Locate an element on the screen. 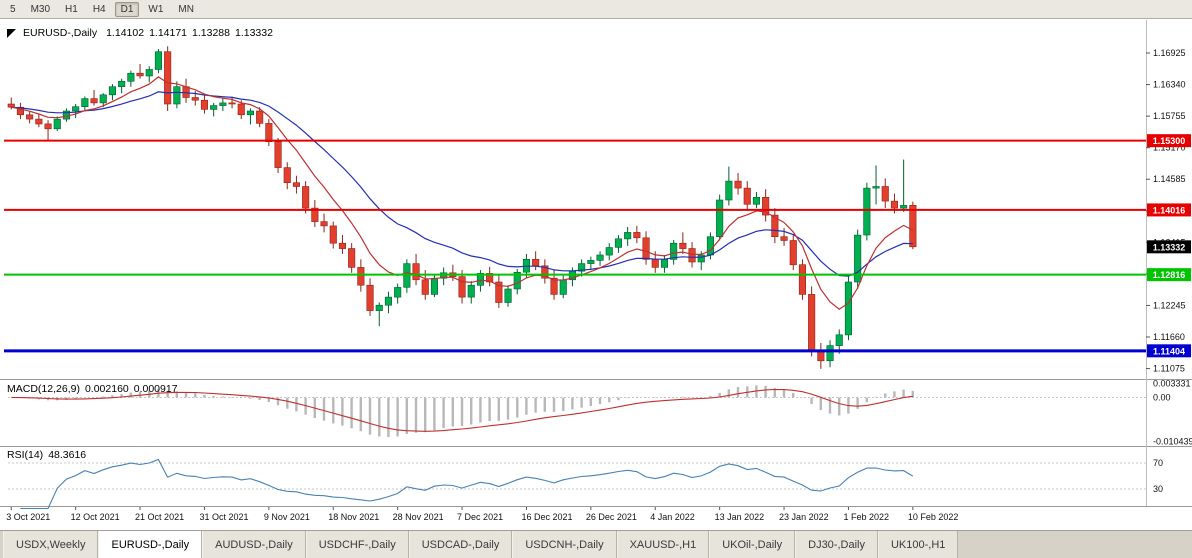  svg-text: 1.16340 is located at coordinates (1169, 85).